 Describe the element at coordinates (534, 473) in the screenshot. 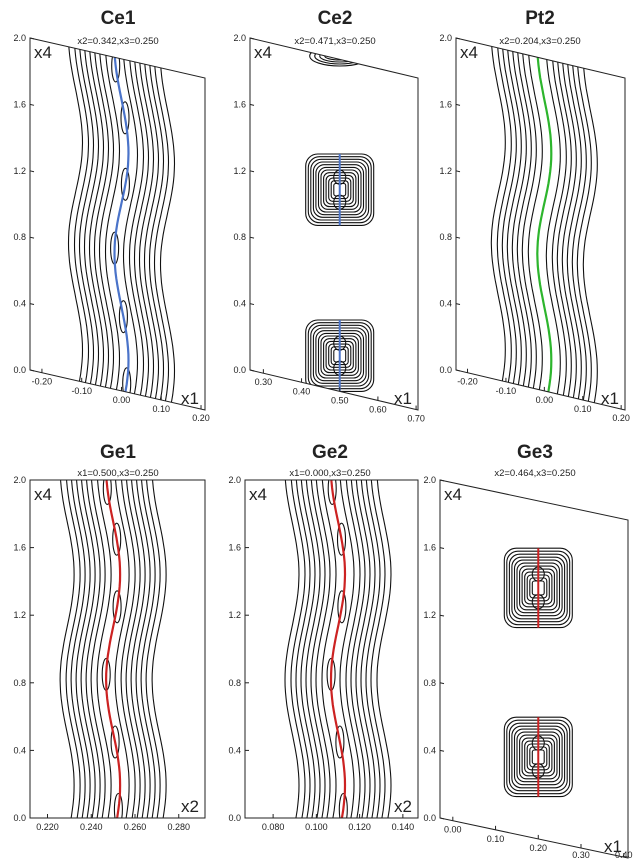

I see `panel-subtitle: x2=0.464,x3=0.250` at that location.